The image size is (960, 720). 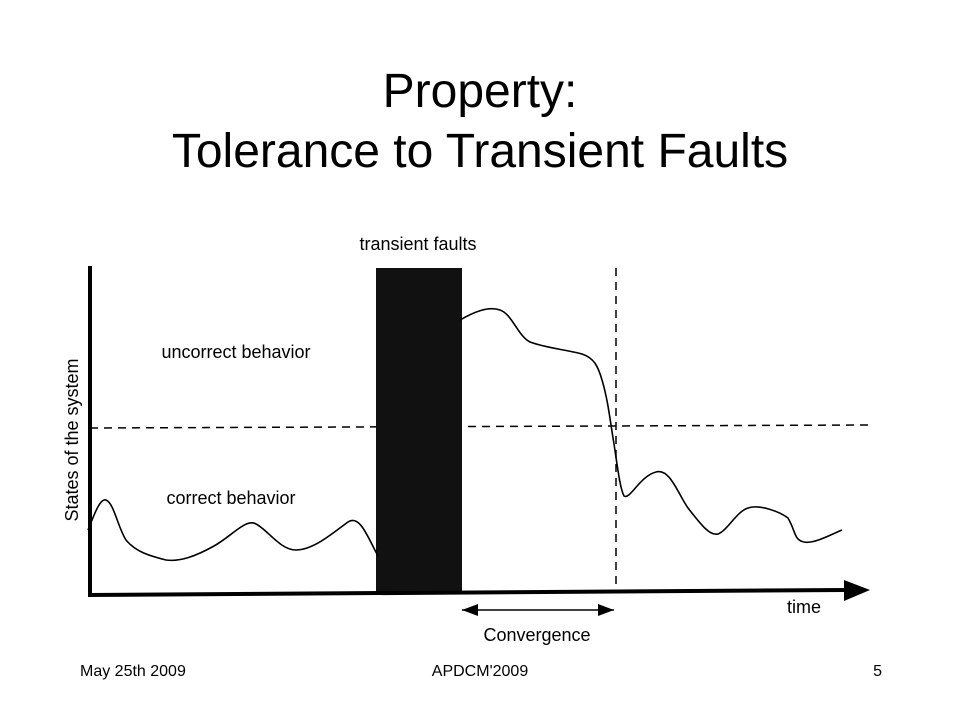 I want to click on incorrect-behavior-label: uncorrect behavior, so click(x=235, y=352).